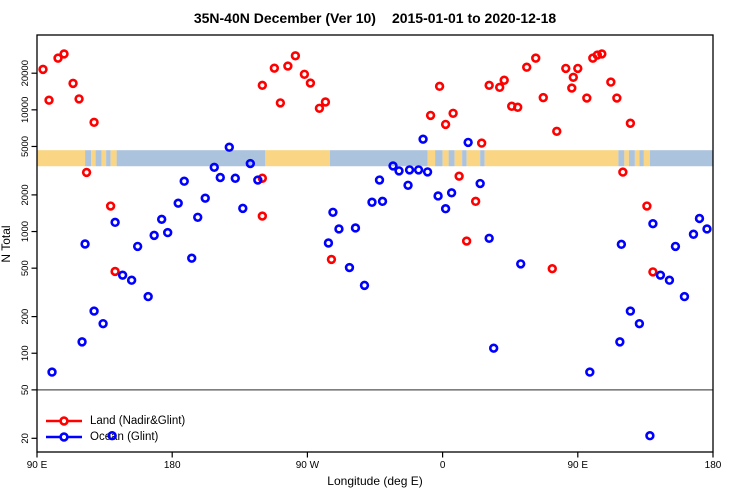 This screenshot has height=500, width=750. What do you see at coordinates (578, 465) in the screenshot?
I see `x-tick-label: 90 E` at bounding box center [578, 465].